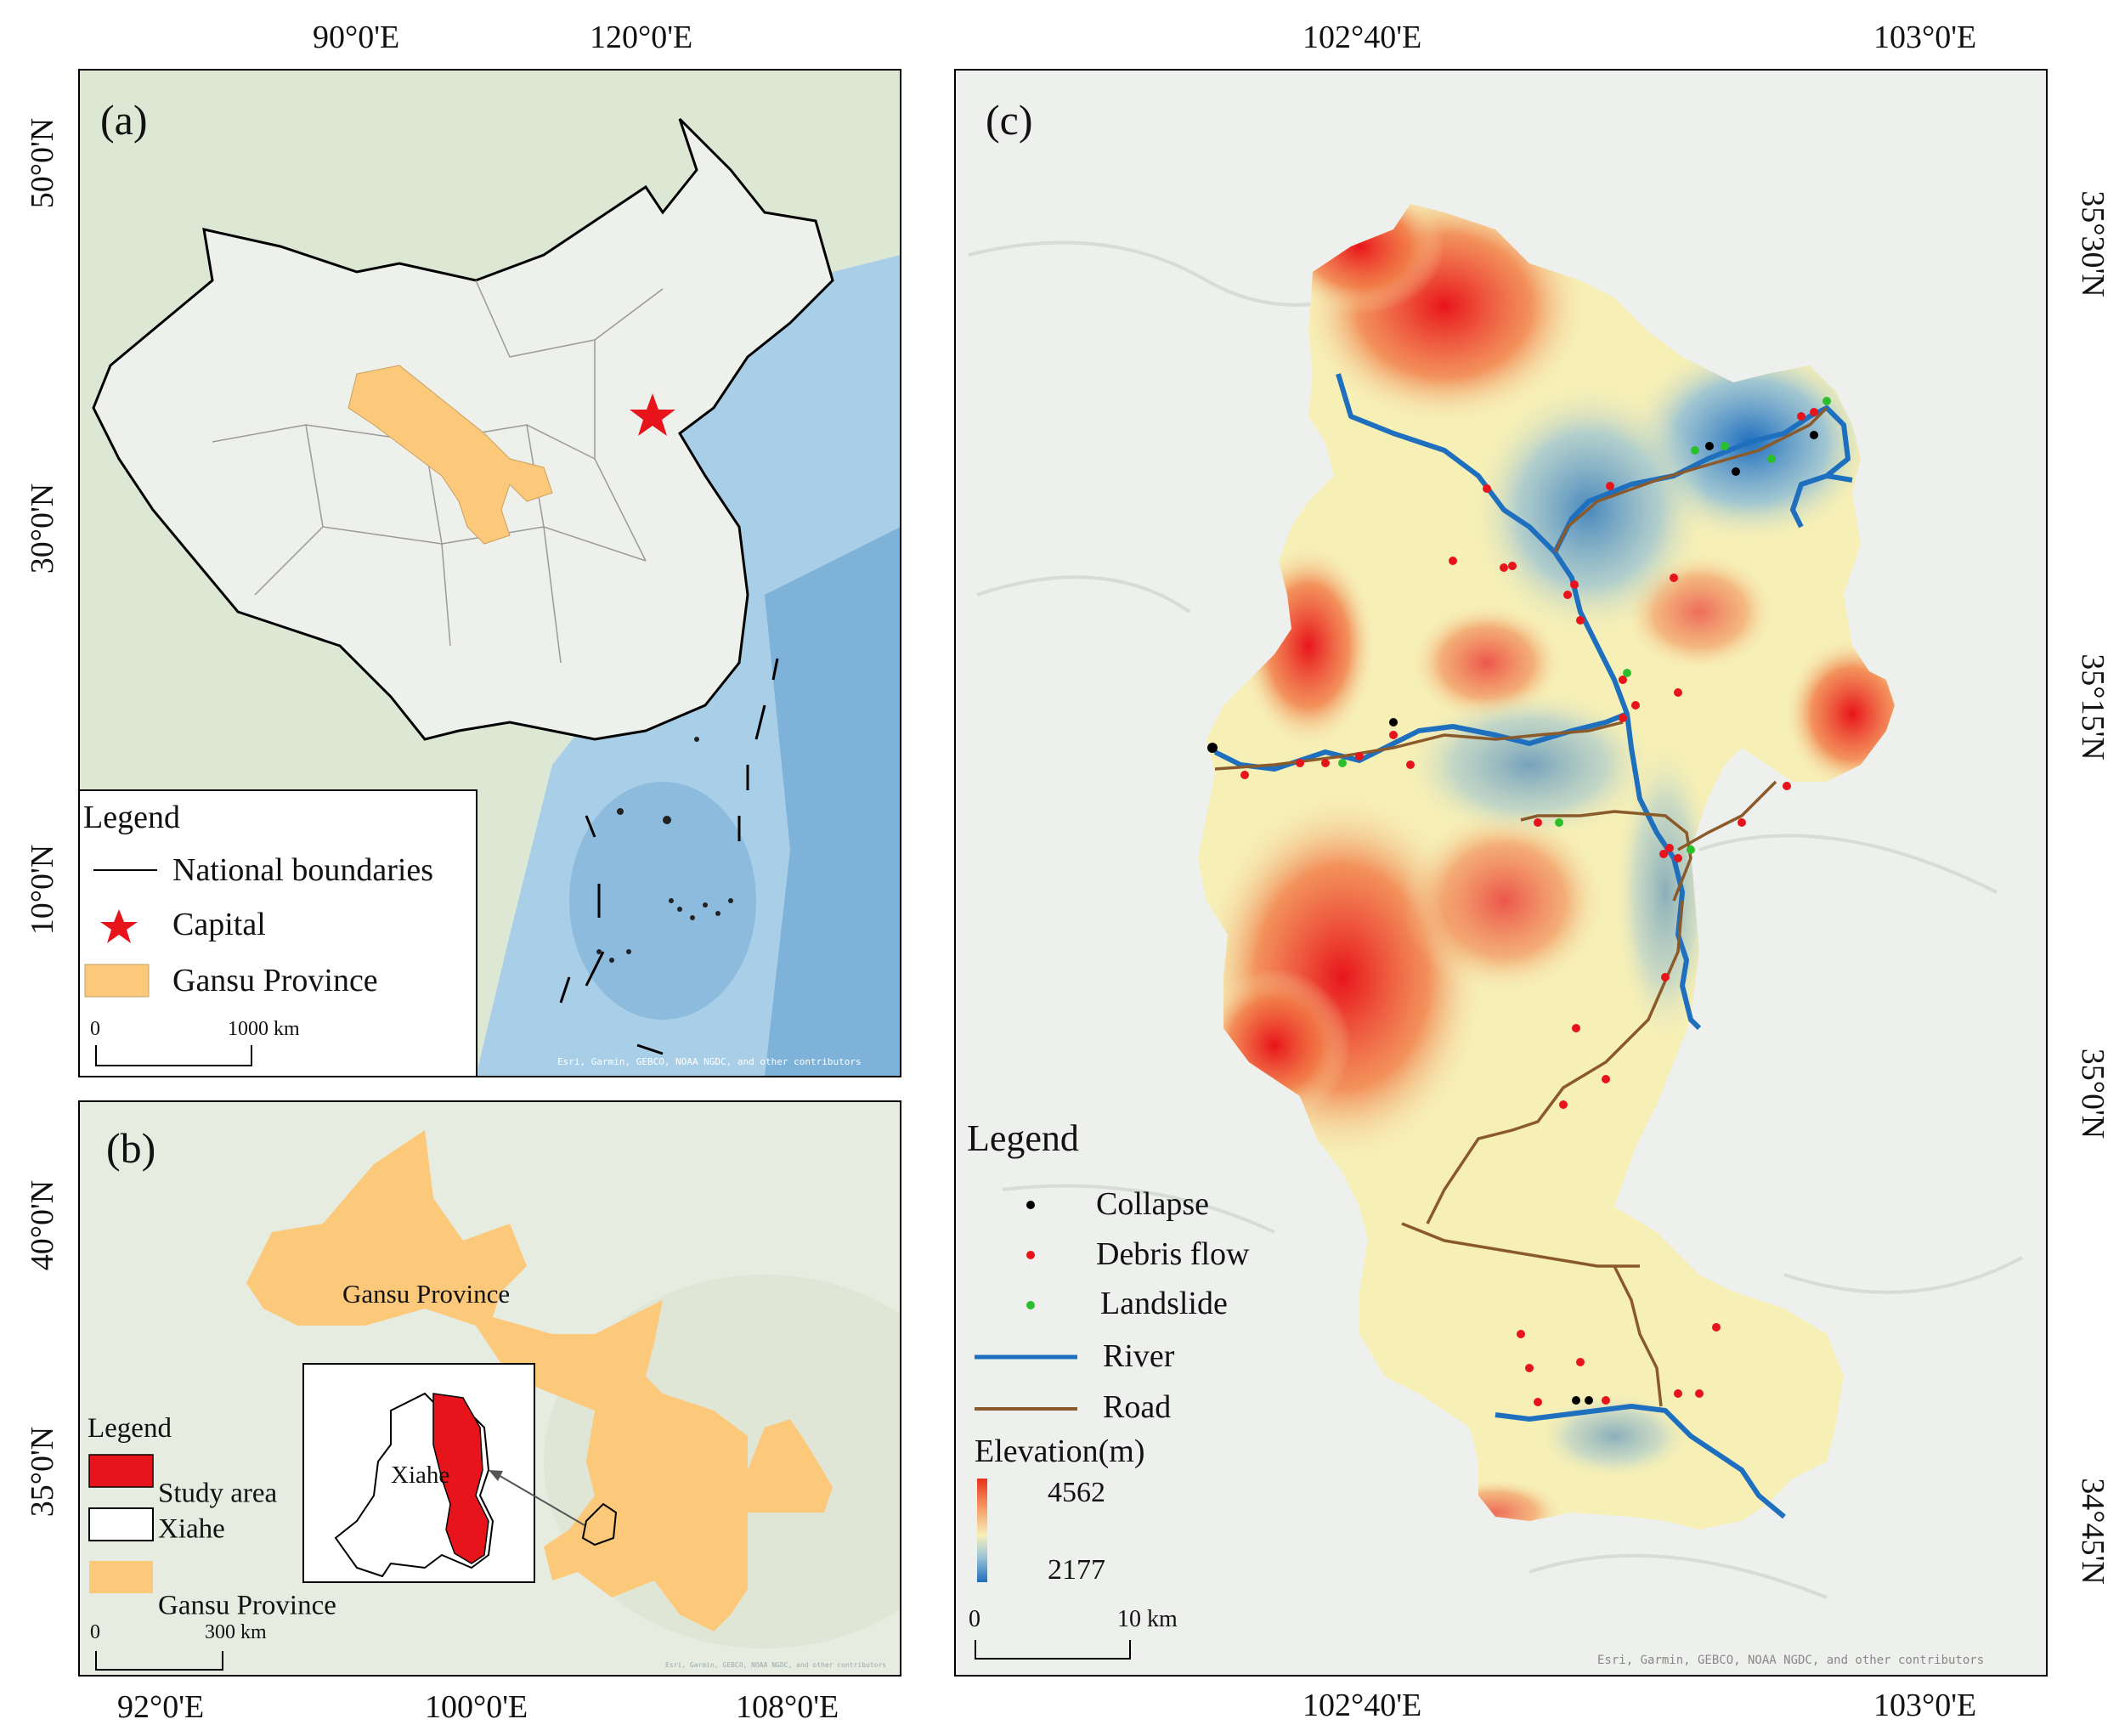  What do you see at coordinates (1030, 1205) in the screenshot?
I see `legend-c-collapse-icon` at bounding box center [1030, 1205].